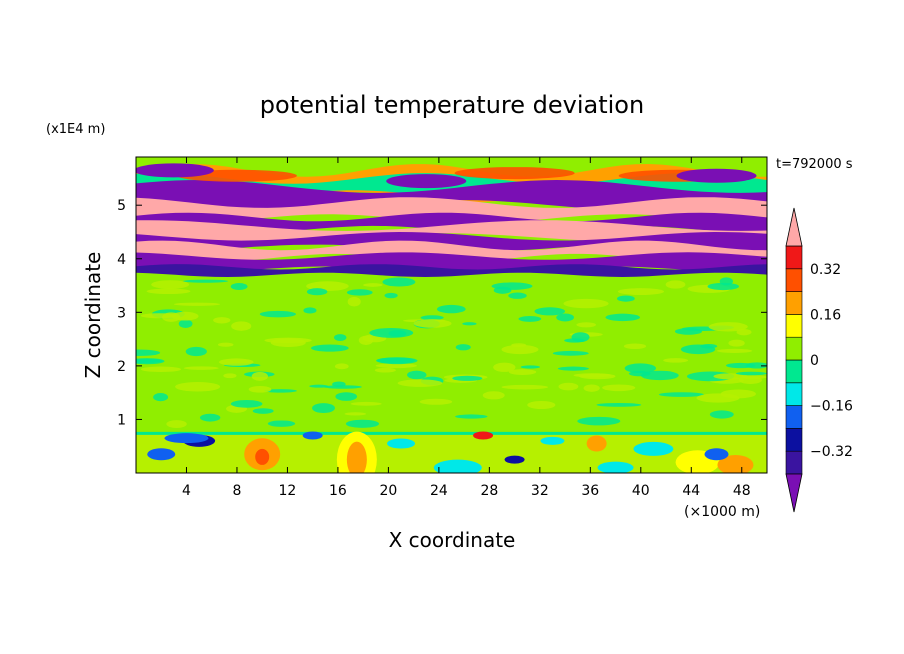 Image resolution: width=904 pixels, height=654 pixels. I want to click on positive-patch, so click(514, 173).